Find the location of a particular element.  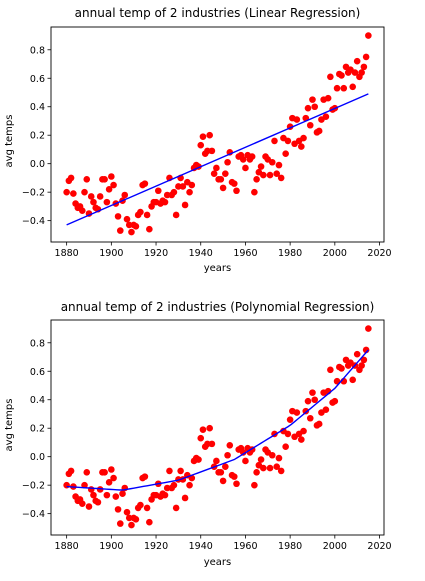

x-tick-label: 1960 is located at coordinates (245, 546).